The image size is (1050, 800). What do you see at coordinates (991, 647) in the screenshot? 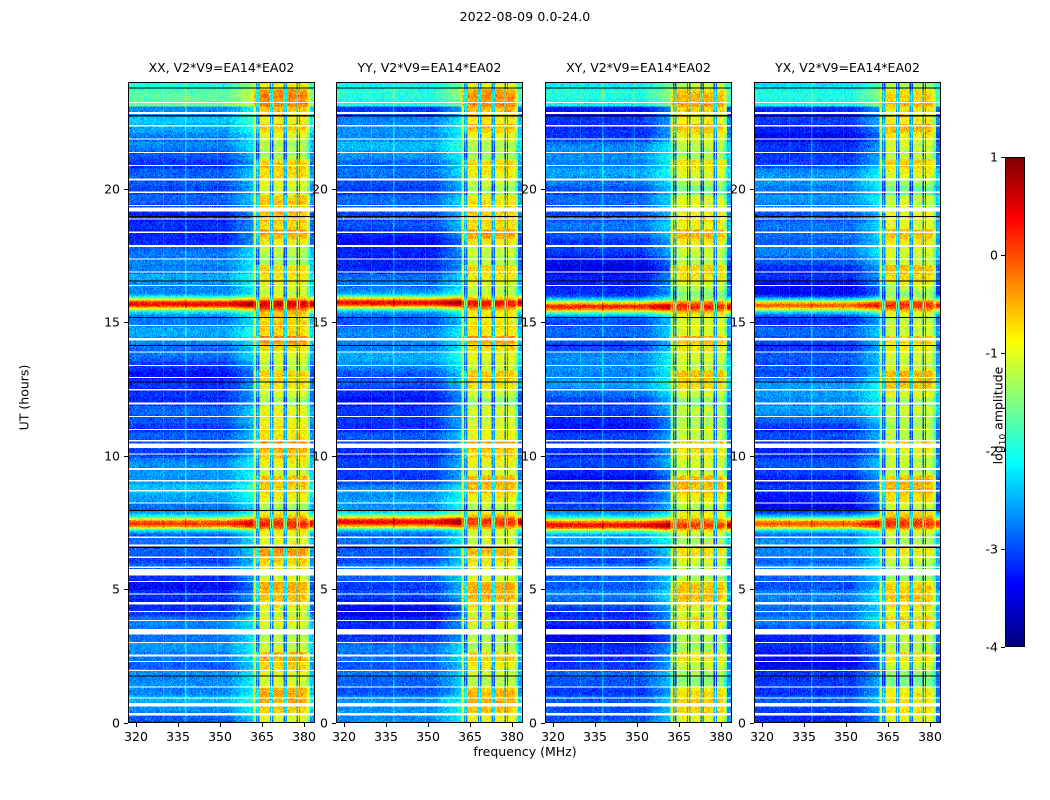
I see `colorbar-tick-label: -4` at bounding box center [991, 647].